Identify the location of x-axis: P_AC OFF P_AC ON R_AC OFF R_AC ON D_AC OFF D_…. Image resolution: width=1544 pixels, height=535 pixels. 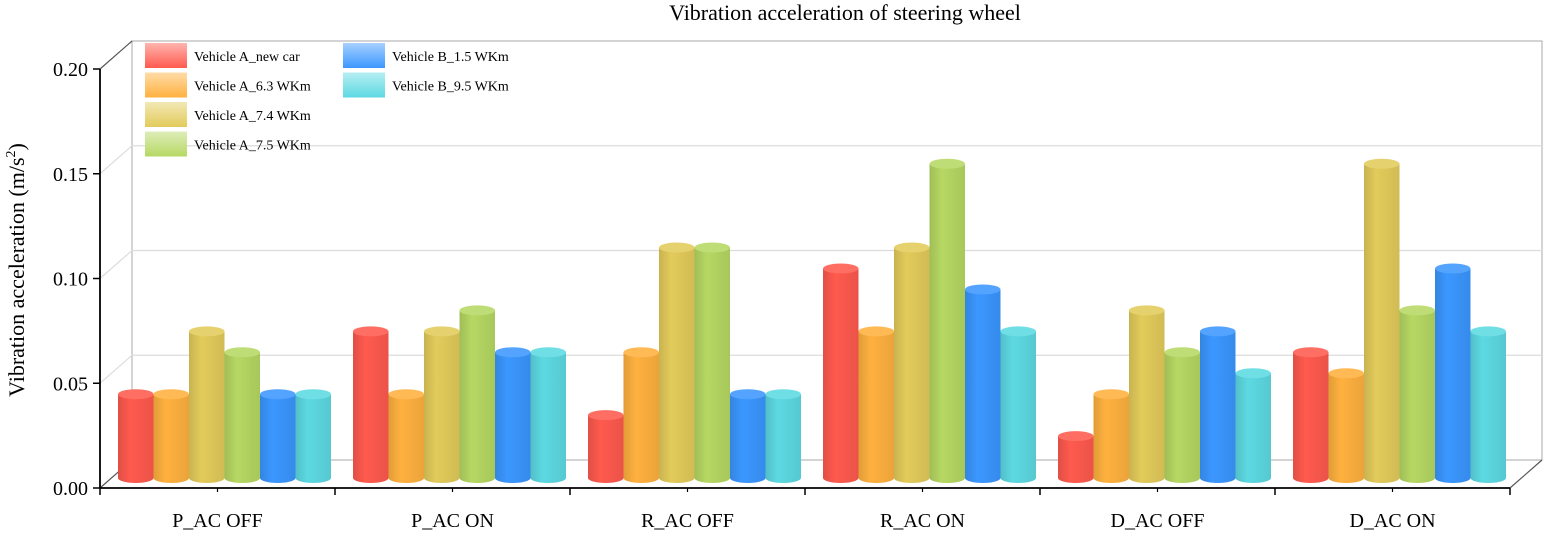
(805, 509).